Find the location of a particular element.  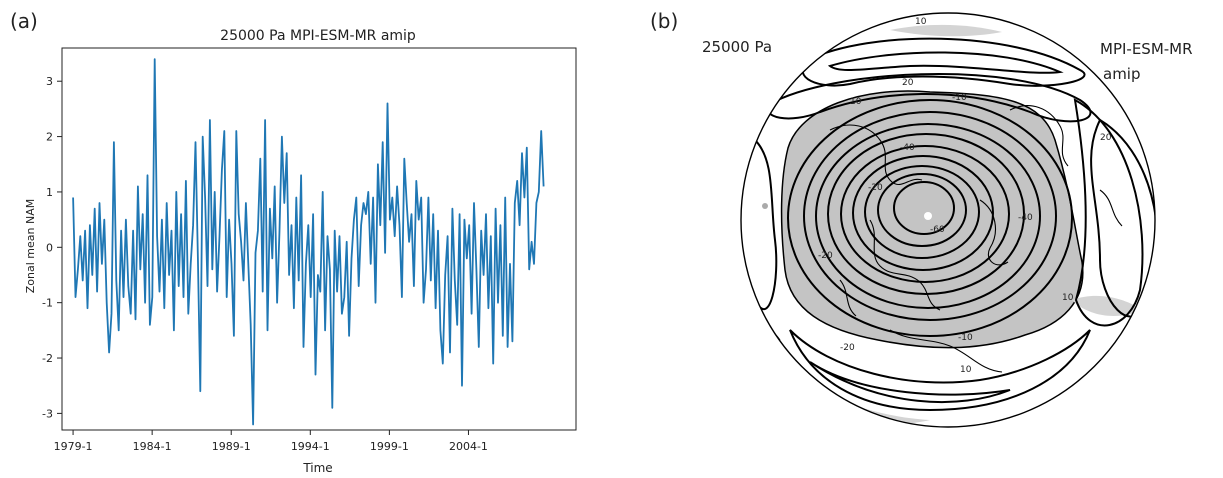

x-tick-label: 2004-1 is located at coordinates (468, 446).